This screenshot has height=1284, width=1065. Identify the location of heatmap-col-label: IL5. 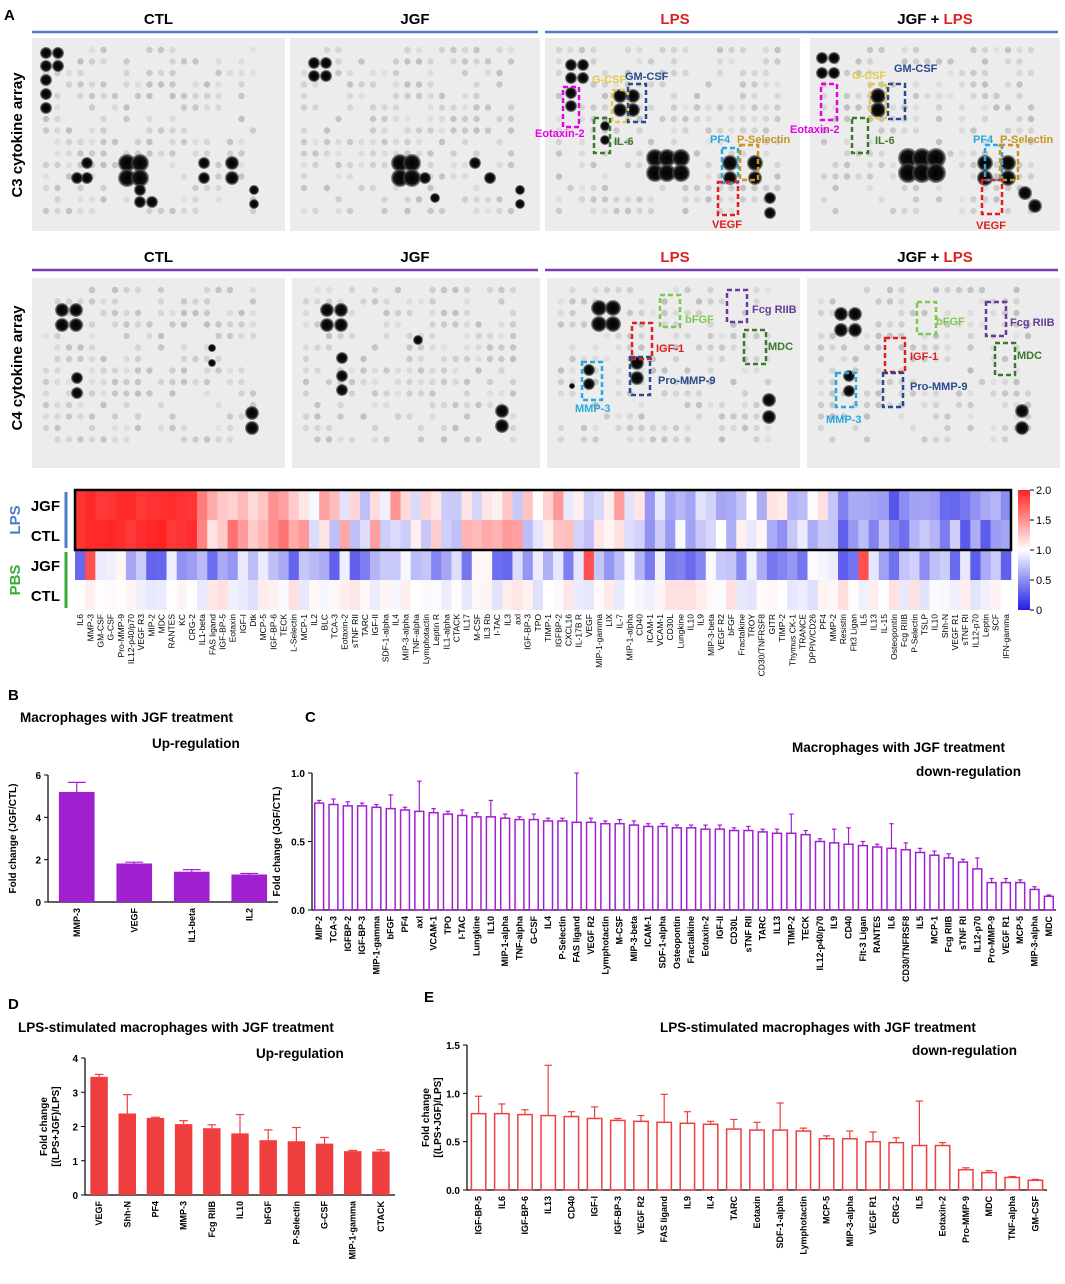
(864, 620).